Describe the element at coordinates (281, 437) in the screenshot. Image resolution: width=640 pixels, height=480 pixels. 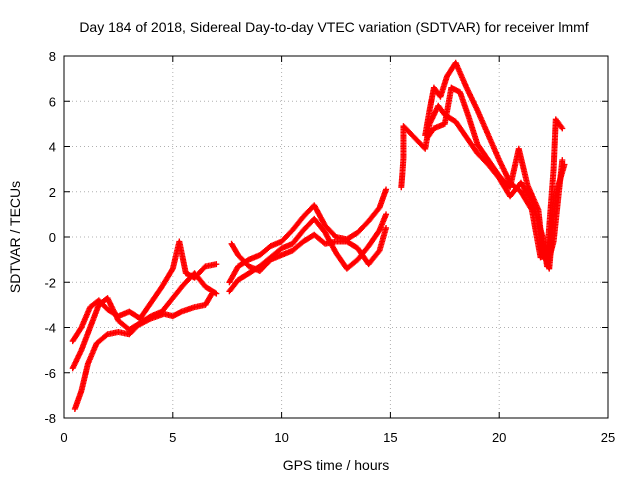
I see `x-tick-label: 10` at that location.